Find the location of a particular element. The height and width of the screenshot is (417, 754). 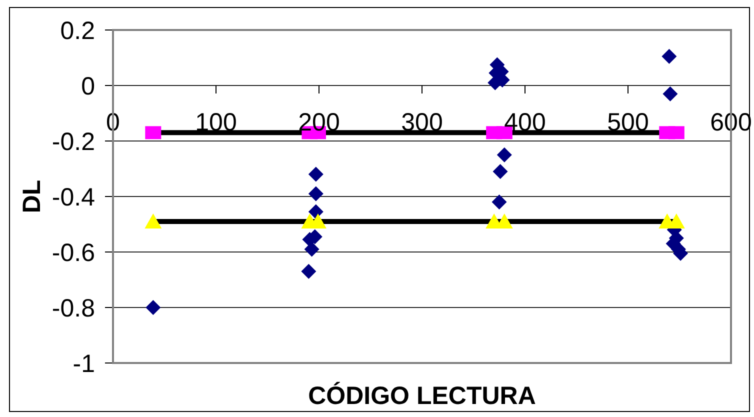

x-tick-label: 100 is located at coordinates (216, 122).